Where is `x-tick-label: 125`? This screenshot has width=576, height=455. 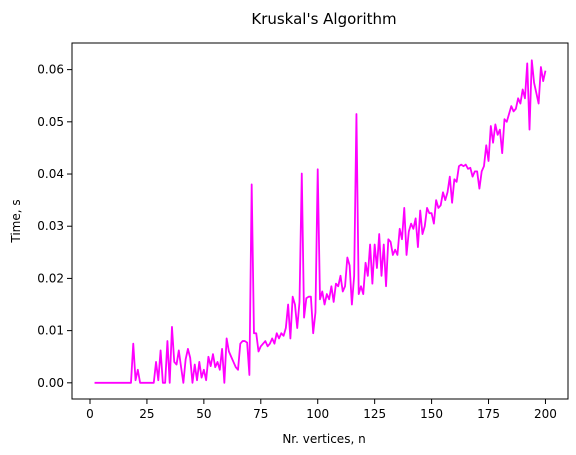
x-tick-label: 125 is located at coordinates (374, 414).